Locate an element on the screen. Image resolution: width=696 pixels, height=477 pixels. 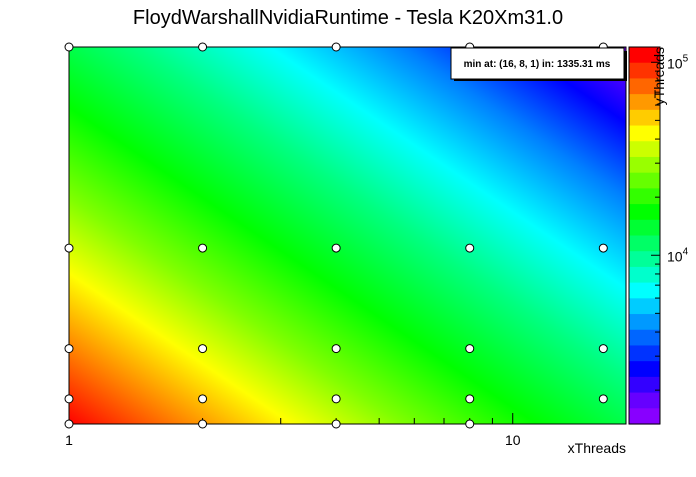
min-annotation-box: min at: (16, 8, 1) in: 1335.31 ms is located at coordinates (538, 64).